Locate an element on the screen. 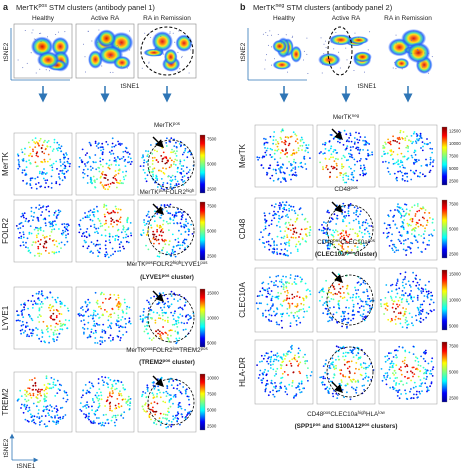  row-label: CLEC10A is located at coordinates (242, 300).